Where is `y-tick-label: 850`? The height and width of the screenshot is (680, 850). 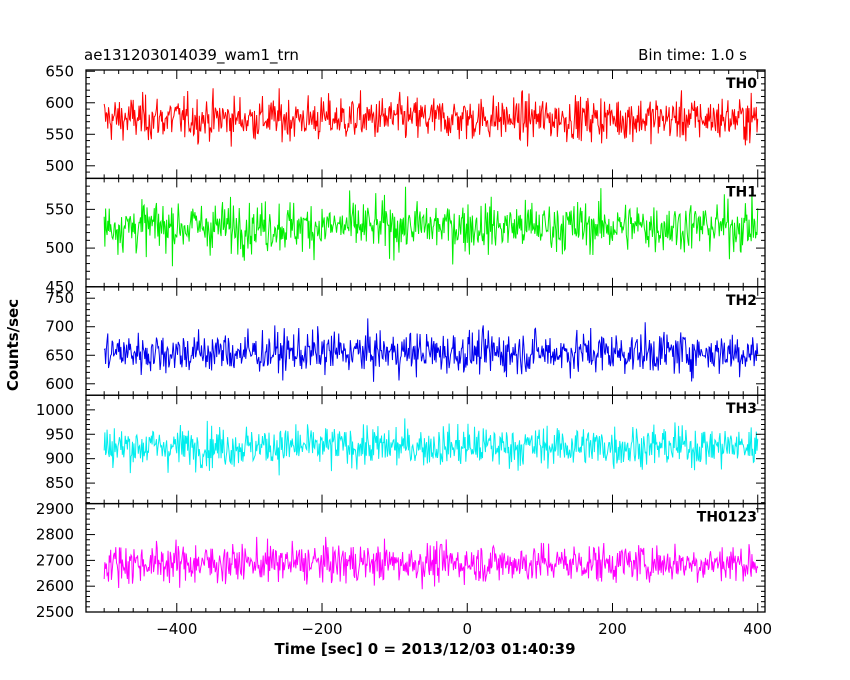 y-tick-label: 850 is located at coordinates (59, 483).